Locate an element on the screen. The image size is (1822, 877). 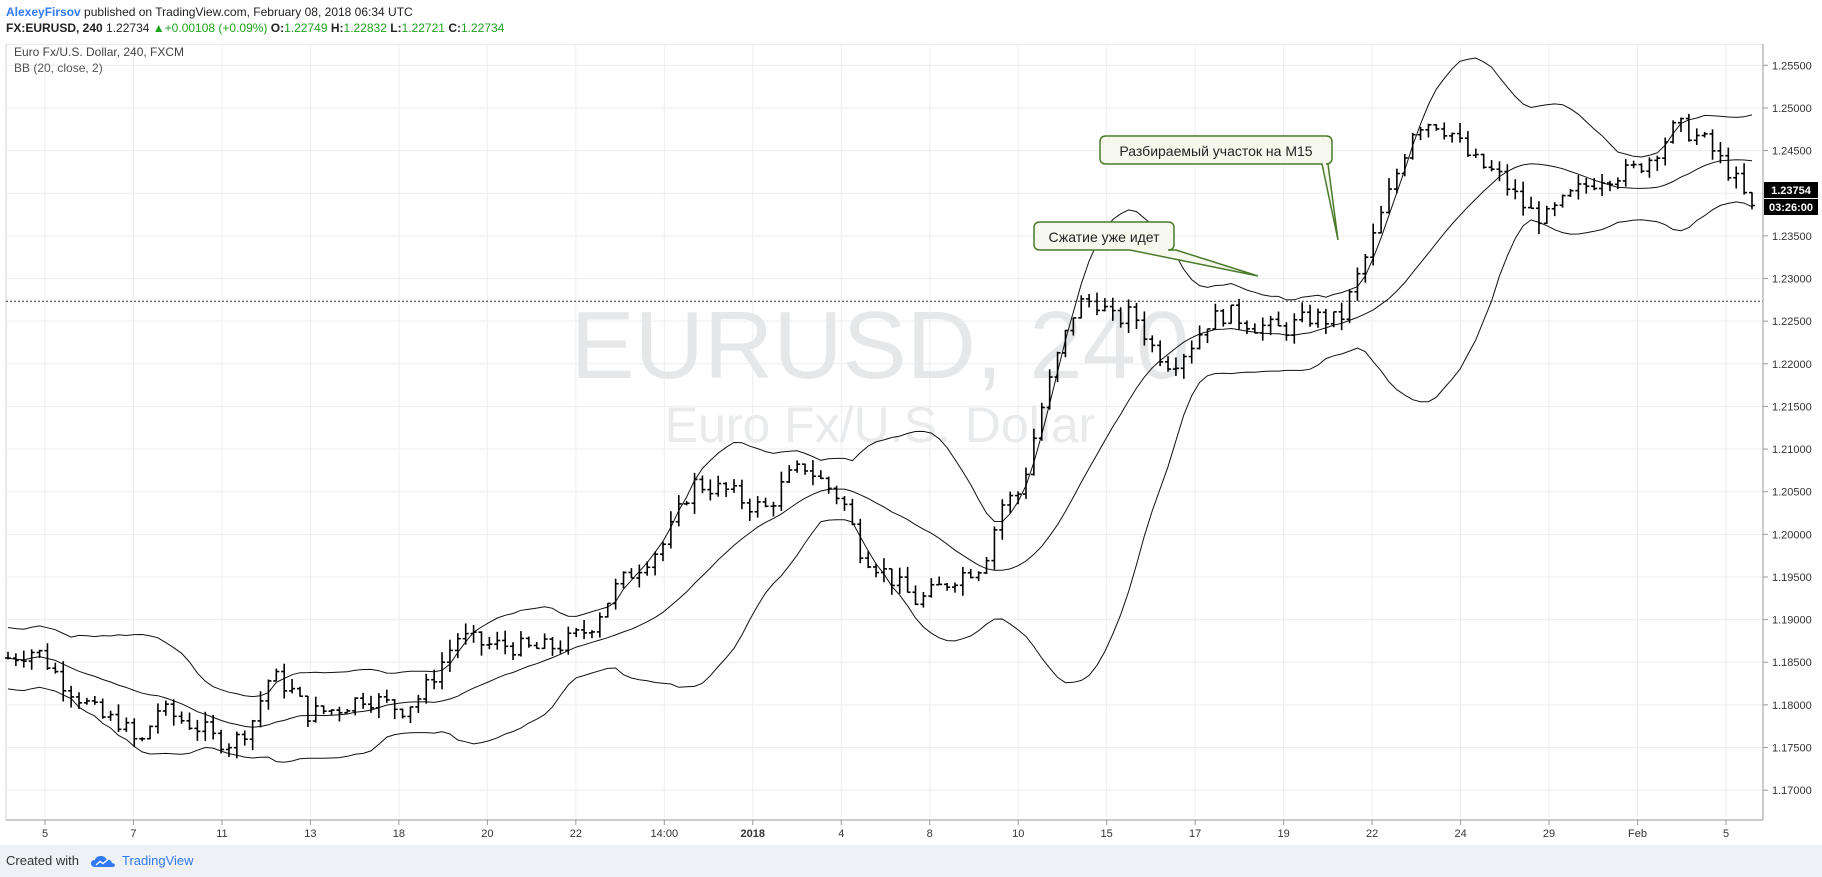
x-tick-label: 19 is located at coordinates (1284, 834).